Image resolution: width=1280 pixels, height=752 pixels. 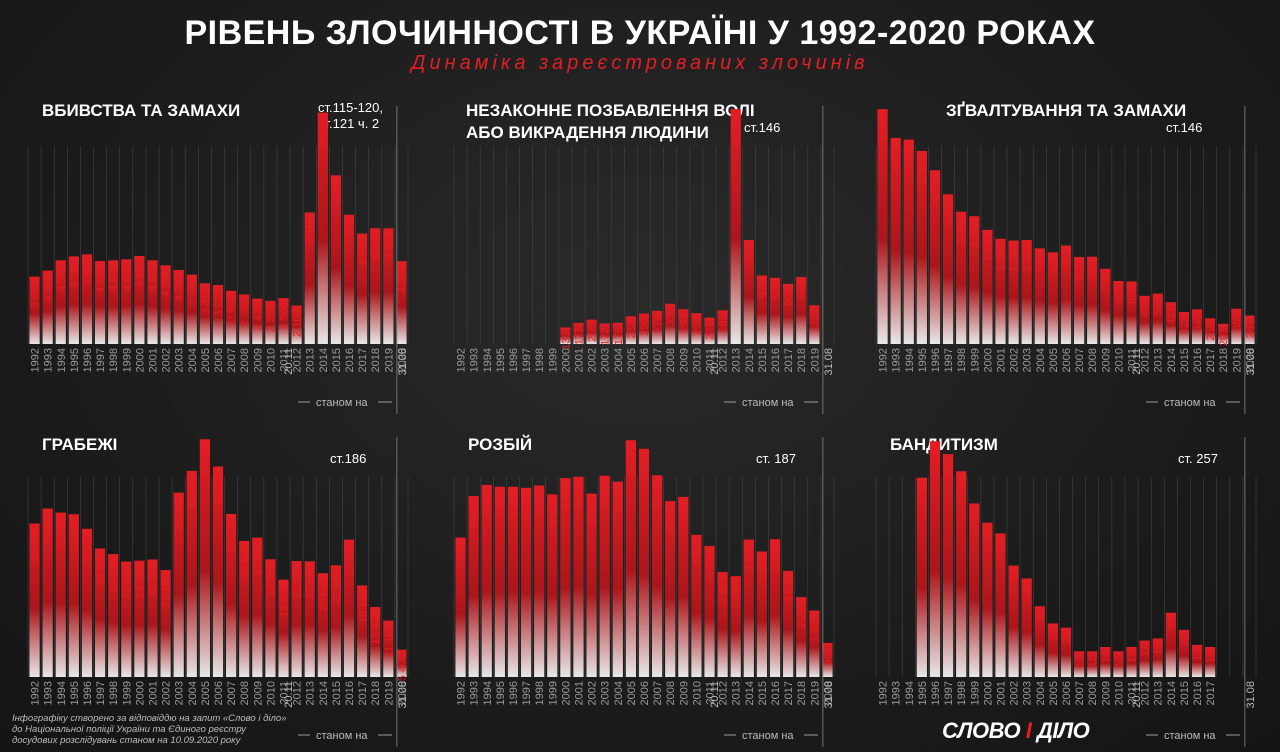 What do you see at coordinates (645, 467) in the screenshot?
I see `data-label: 6 465` at bounding box center [645, 467].